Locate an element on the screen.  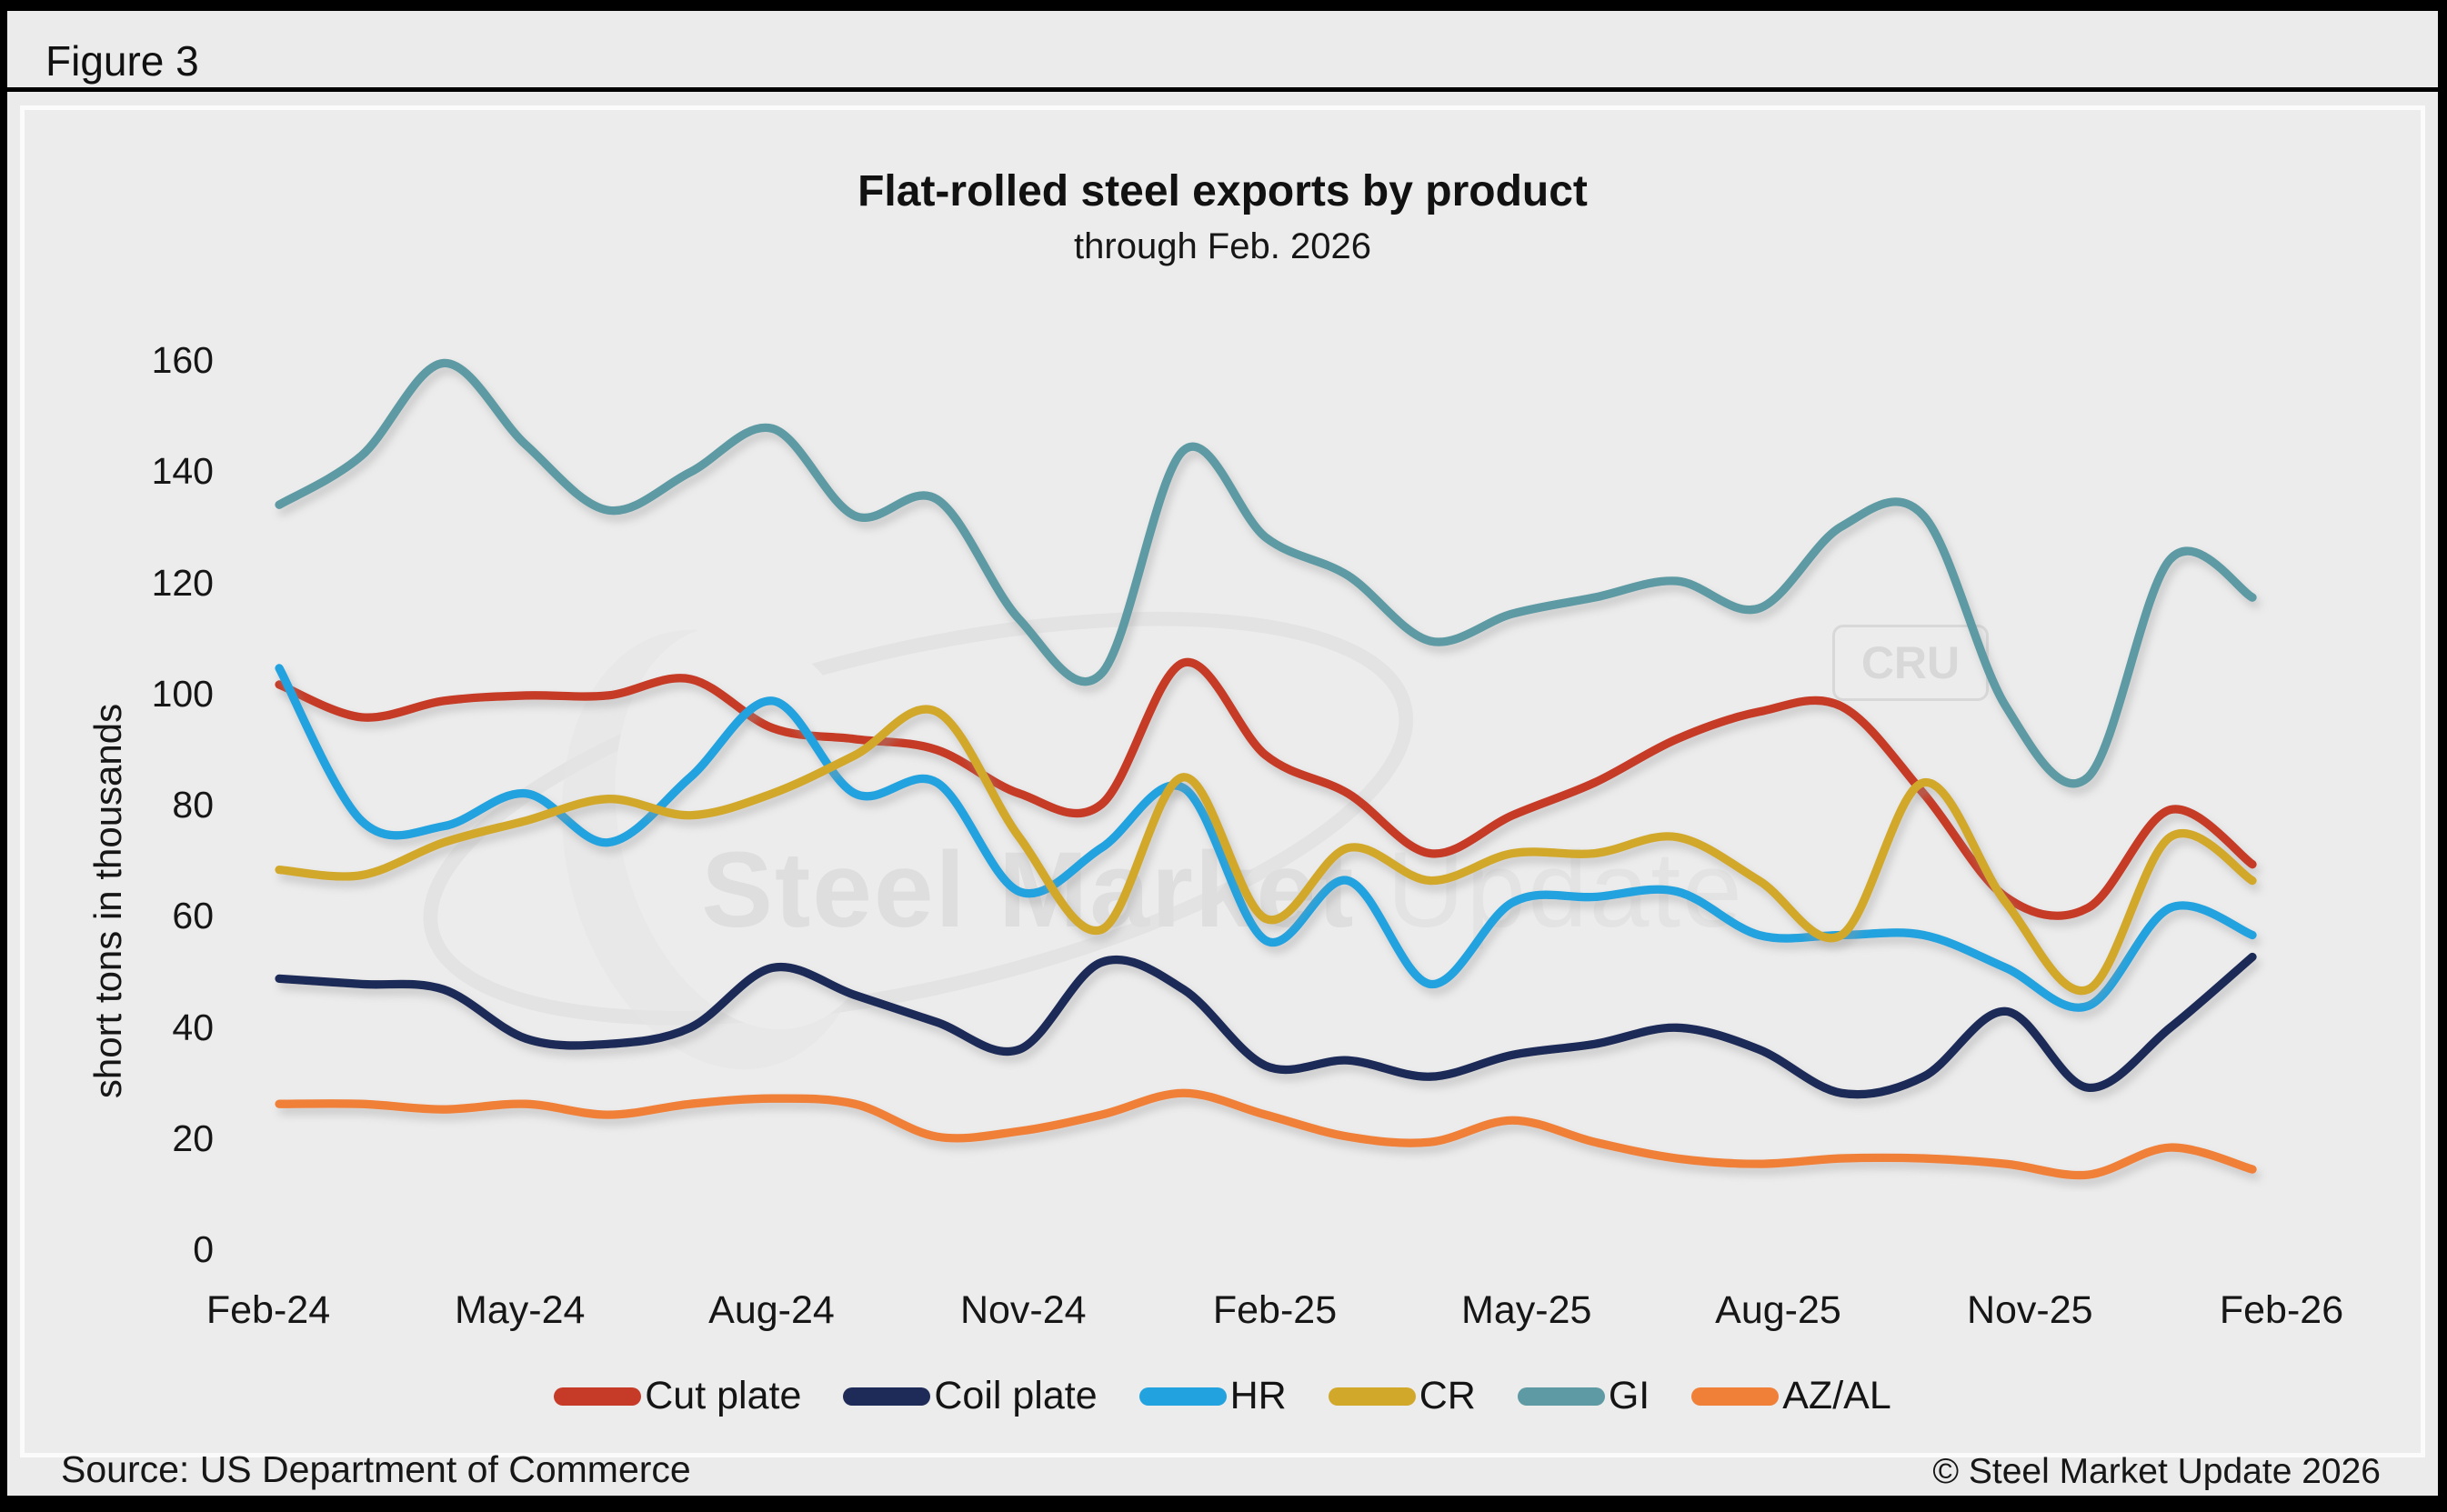
x-tick-label-feb-24: Feb-24 is located at coordinates (269, 1310).